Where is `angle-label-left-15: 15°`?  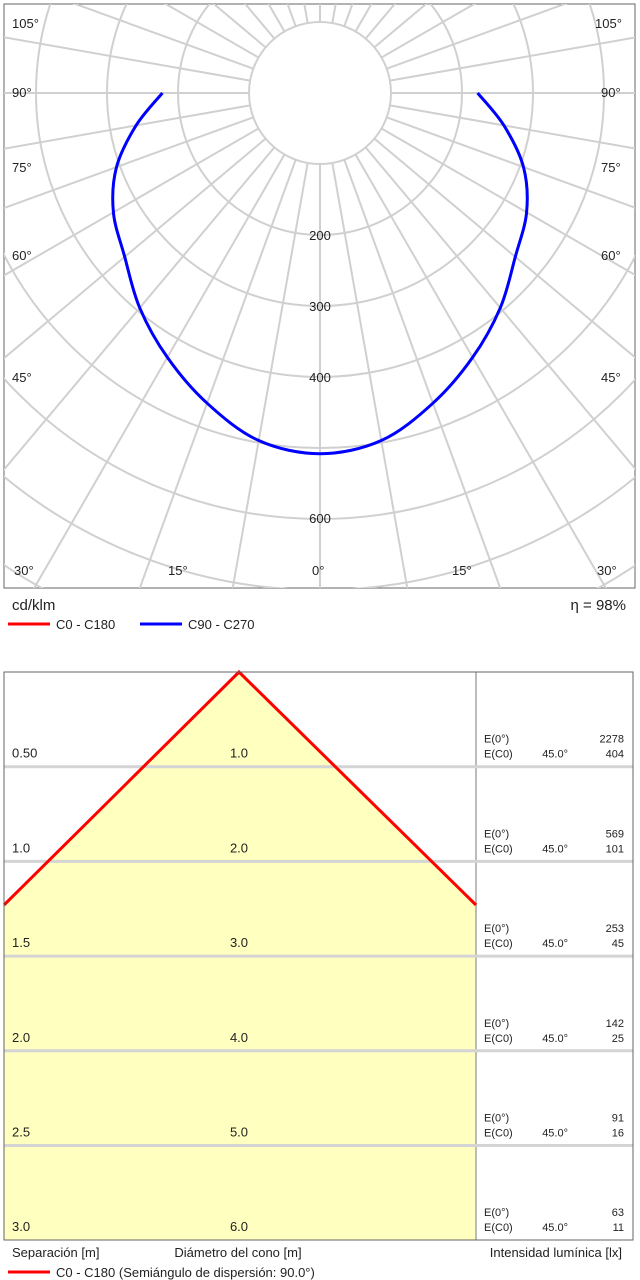
angle-label-left-15: 15° is located at coordinates (178, 570).